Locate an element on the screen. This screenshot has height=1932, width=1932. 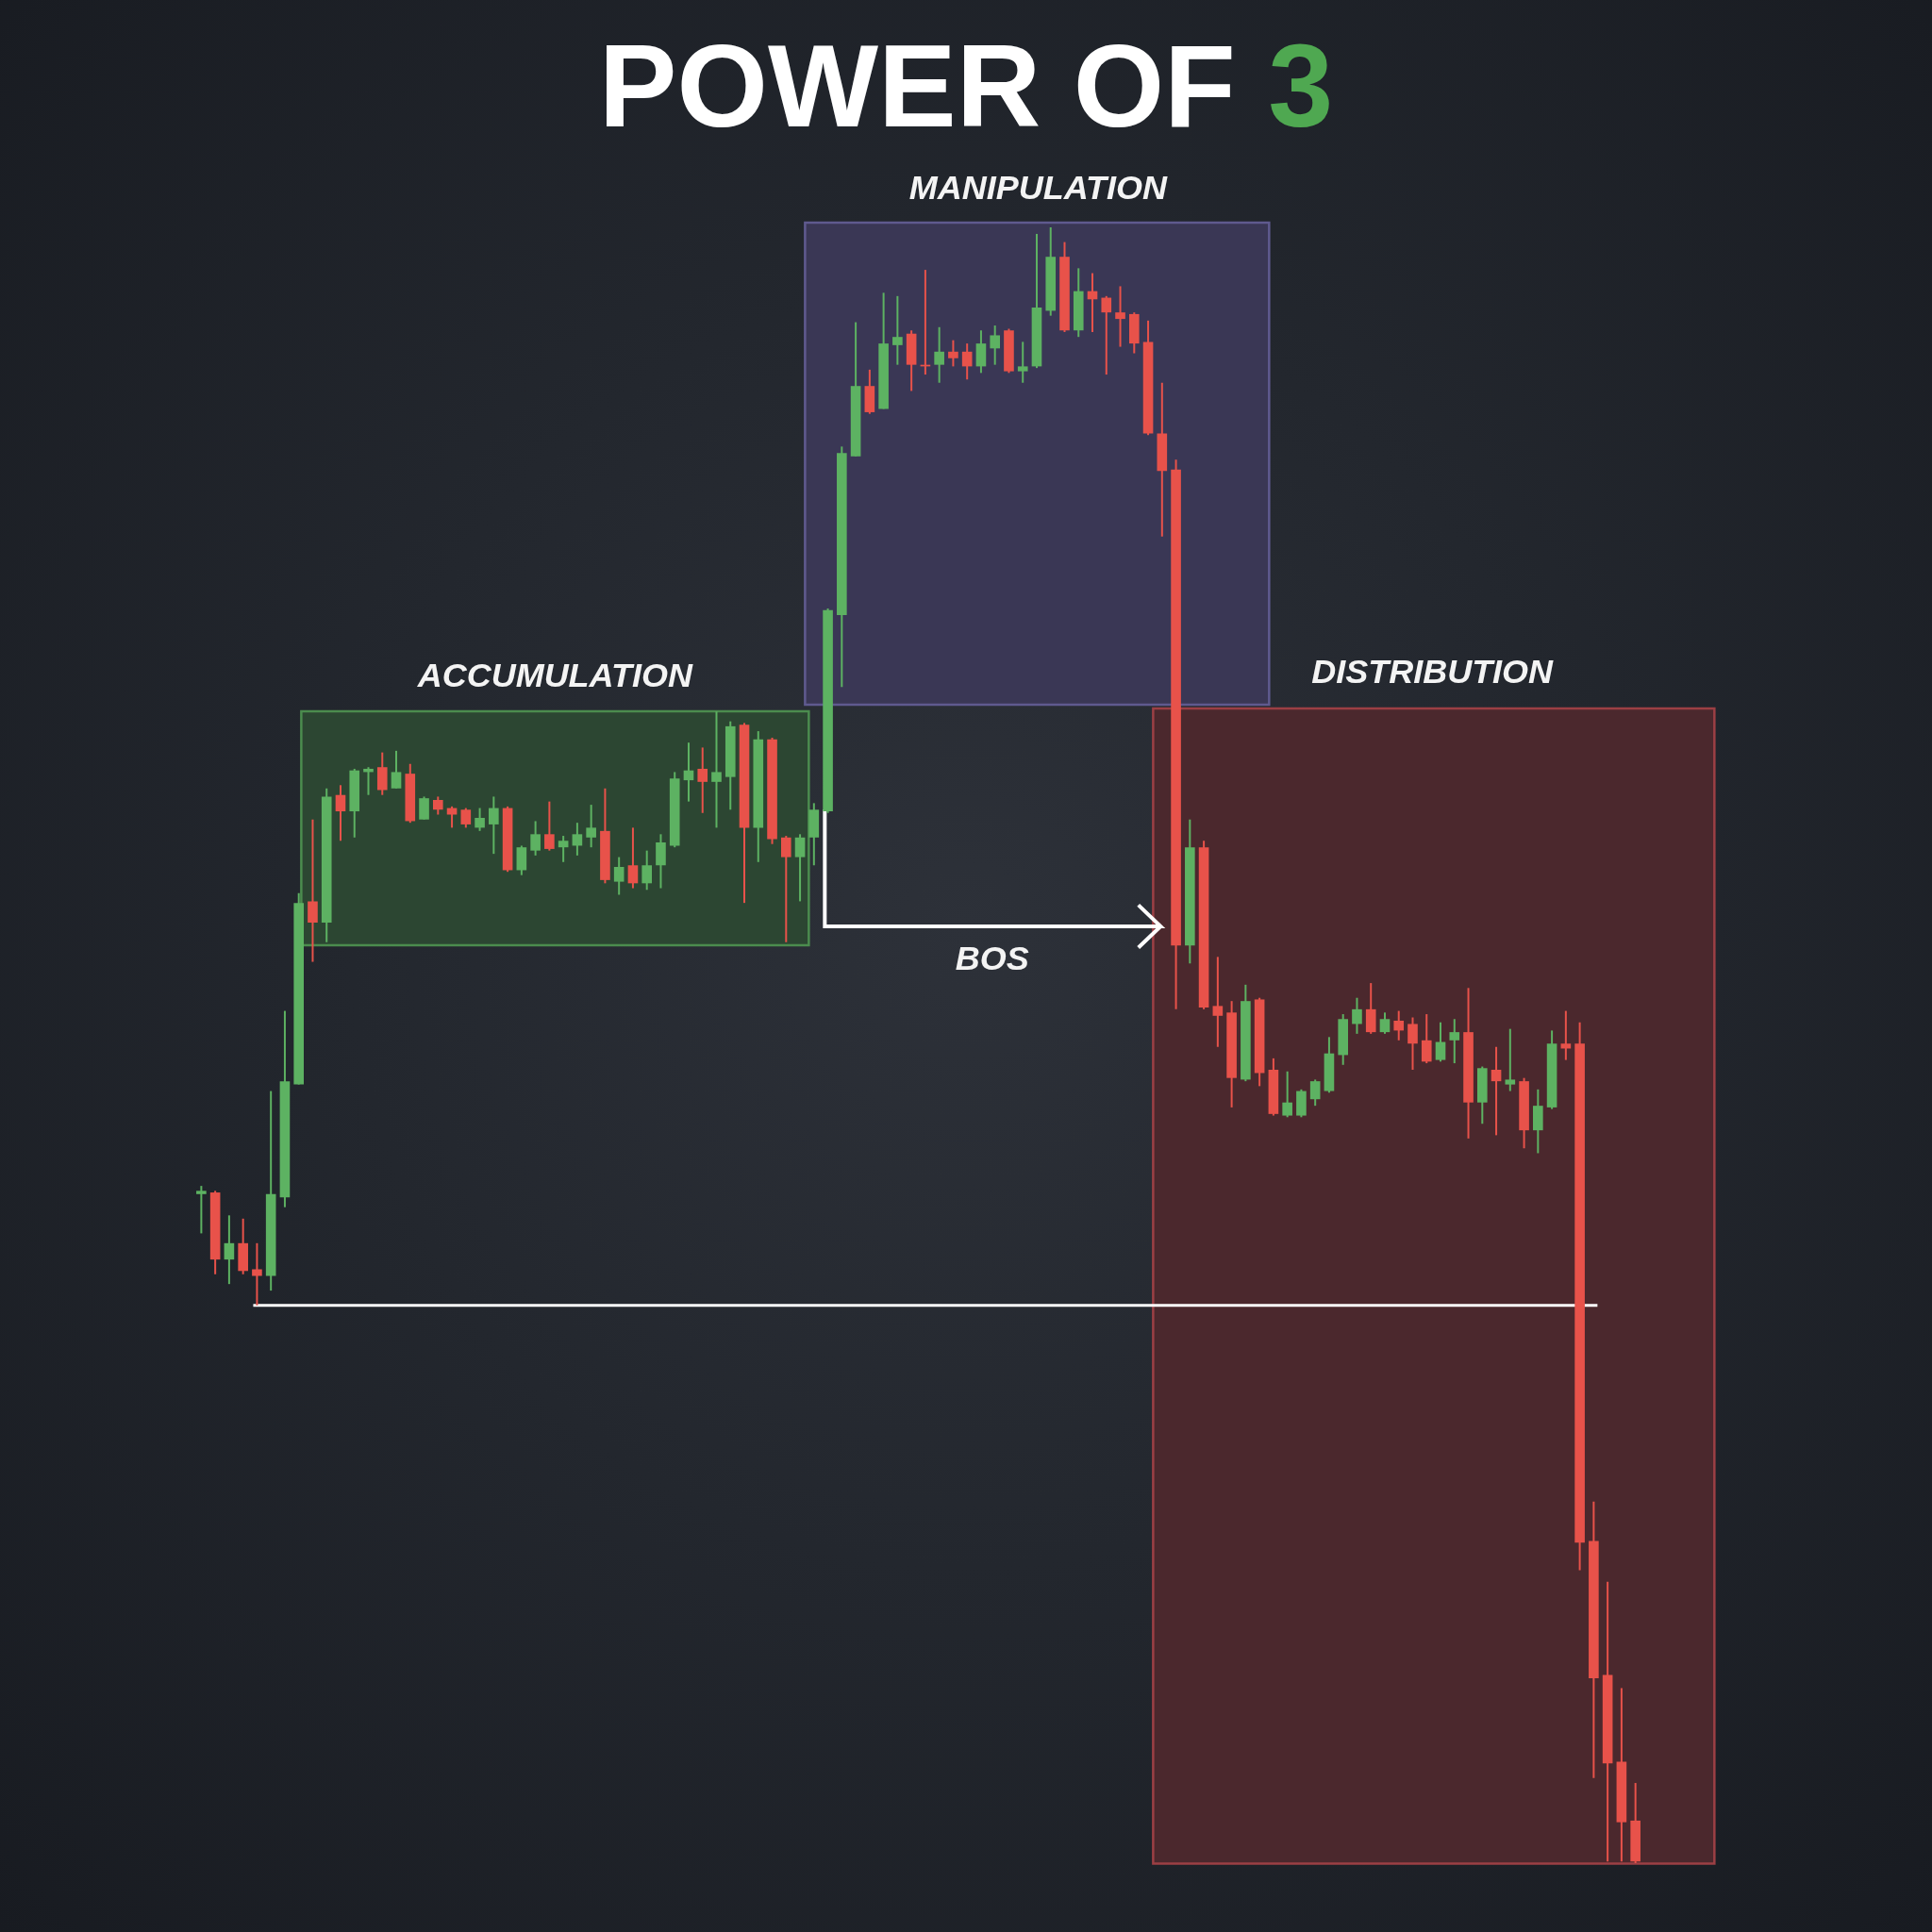
chart-title: POWER OF 3 is located at coordinates (966, 86).